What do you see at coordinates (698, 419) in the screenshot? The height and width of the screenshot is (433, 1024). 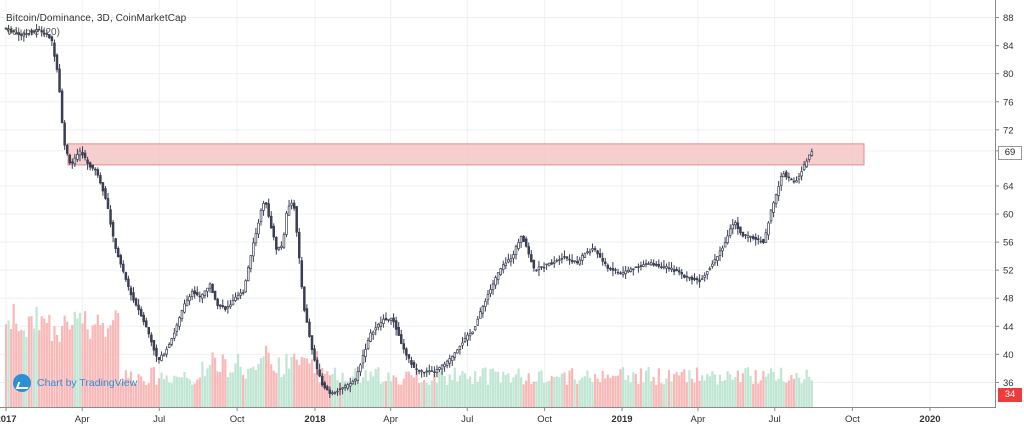 I see `x-tick-label: Apr` at bounding box center [698, 419].